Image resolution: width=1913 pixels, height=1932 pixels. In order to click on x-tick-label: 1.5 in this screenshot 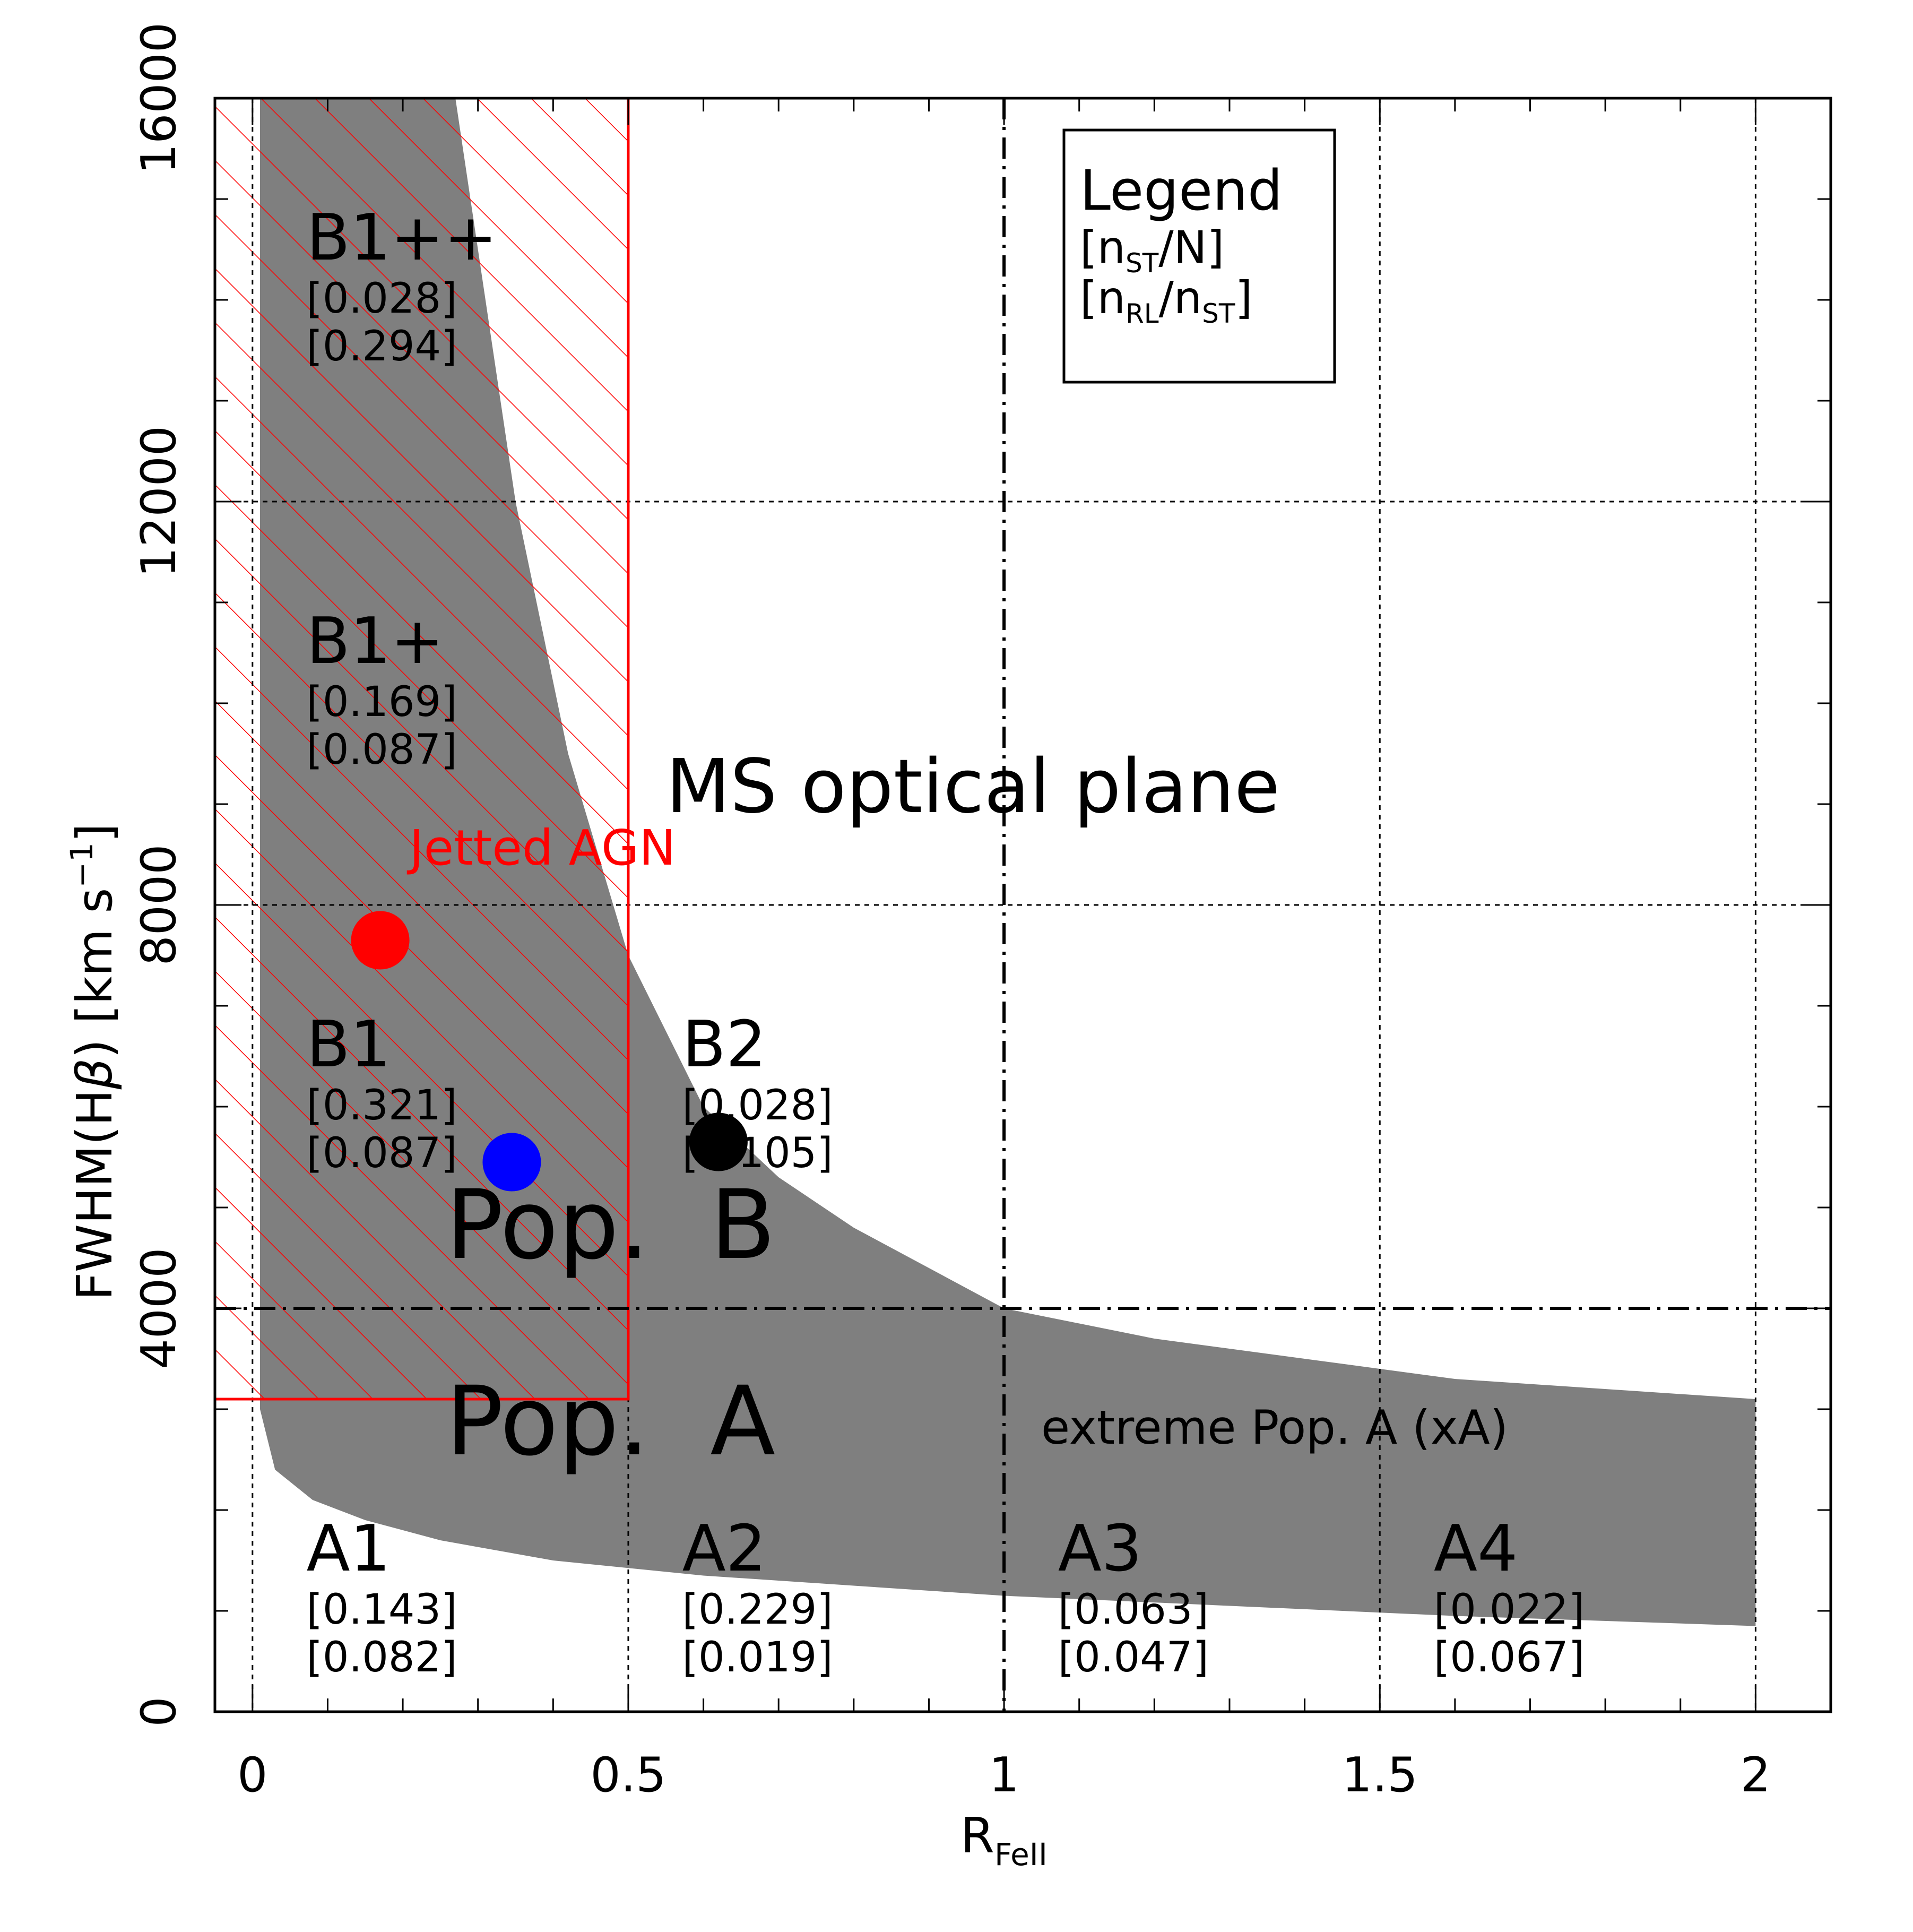, I will do `click(1380, 1775)`.